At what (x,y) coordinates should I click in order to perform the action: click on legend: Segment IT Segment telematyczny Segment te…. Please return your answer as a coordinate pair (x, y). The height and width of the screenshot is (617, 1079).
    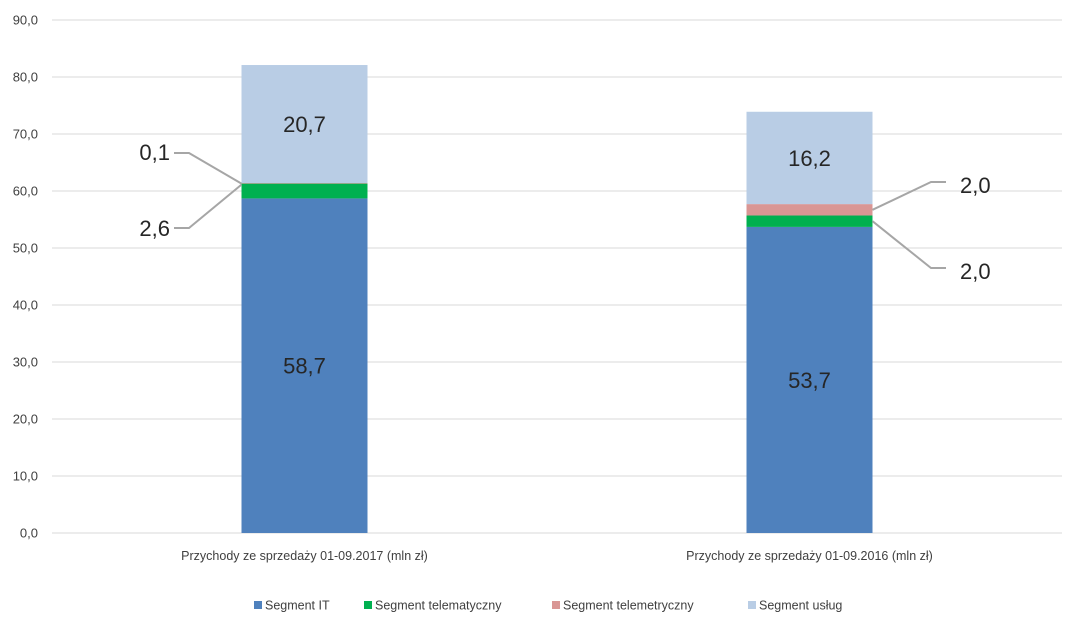
    Looking at the image, I should click on (548, 606).